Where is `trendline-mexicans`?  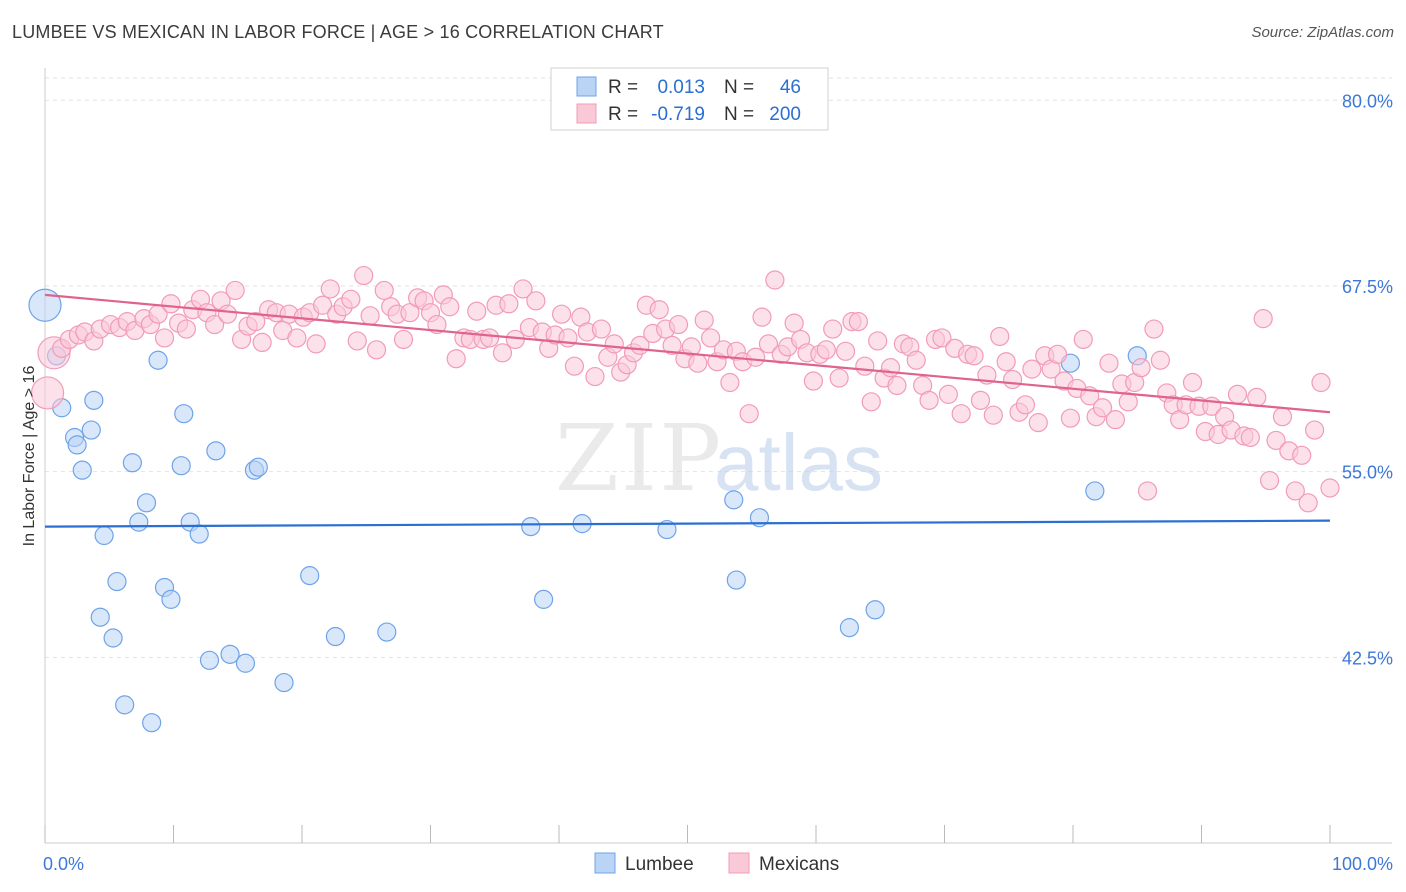 trendline-mexicans is located at coordinates (687, 353).